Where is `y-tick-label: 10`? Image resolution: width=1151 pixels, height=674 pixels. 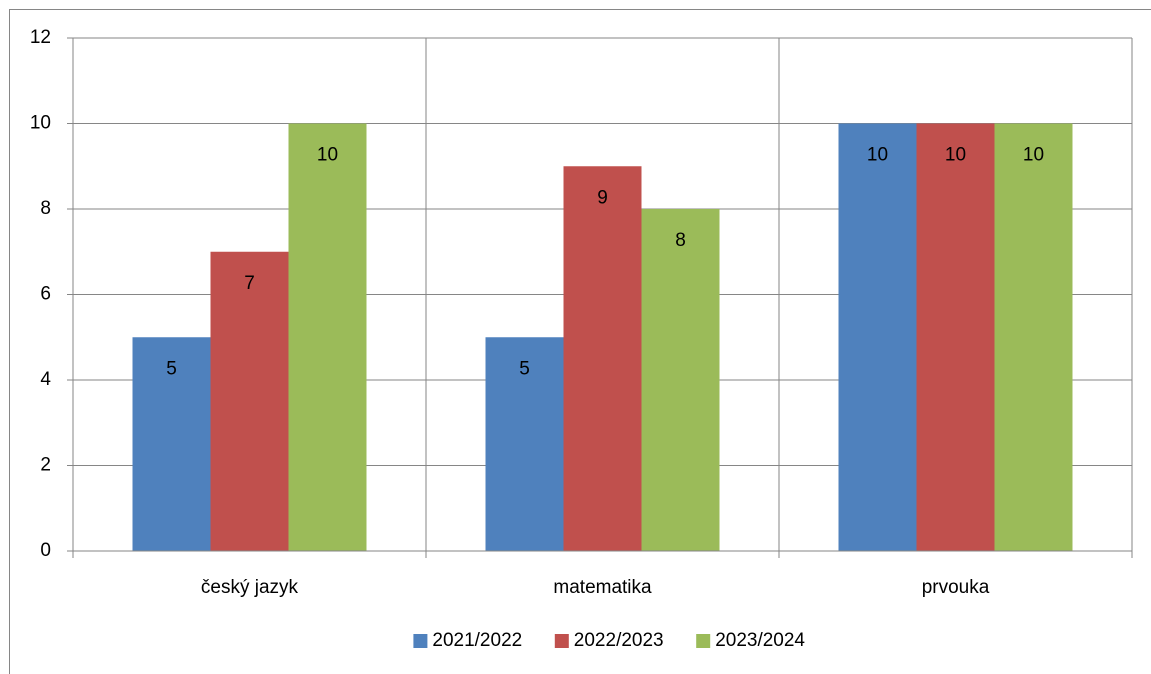 y-tick-label: 10 is located at coordinates (40, 123).